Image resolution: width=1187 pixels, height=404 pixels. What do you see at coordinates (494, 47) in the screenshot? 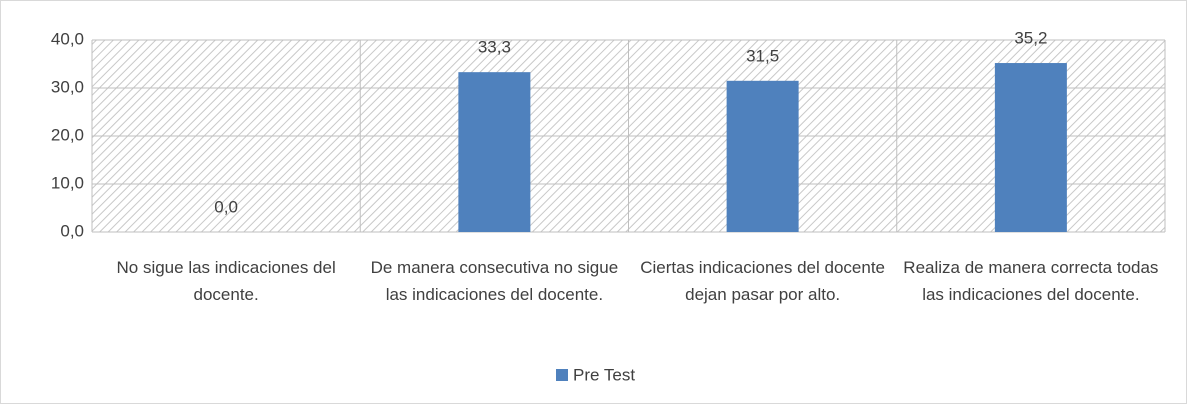
I see `data-label: 33,3` at bounding box center [494, 47].